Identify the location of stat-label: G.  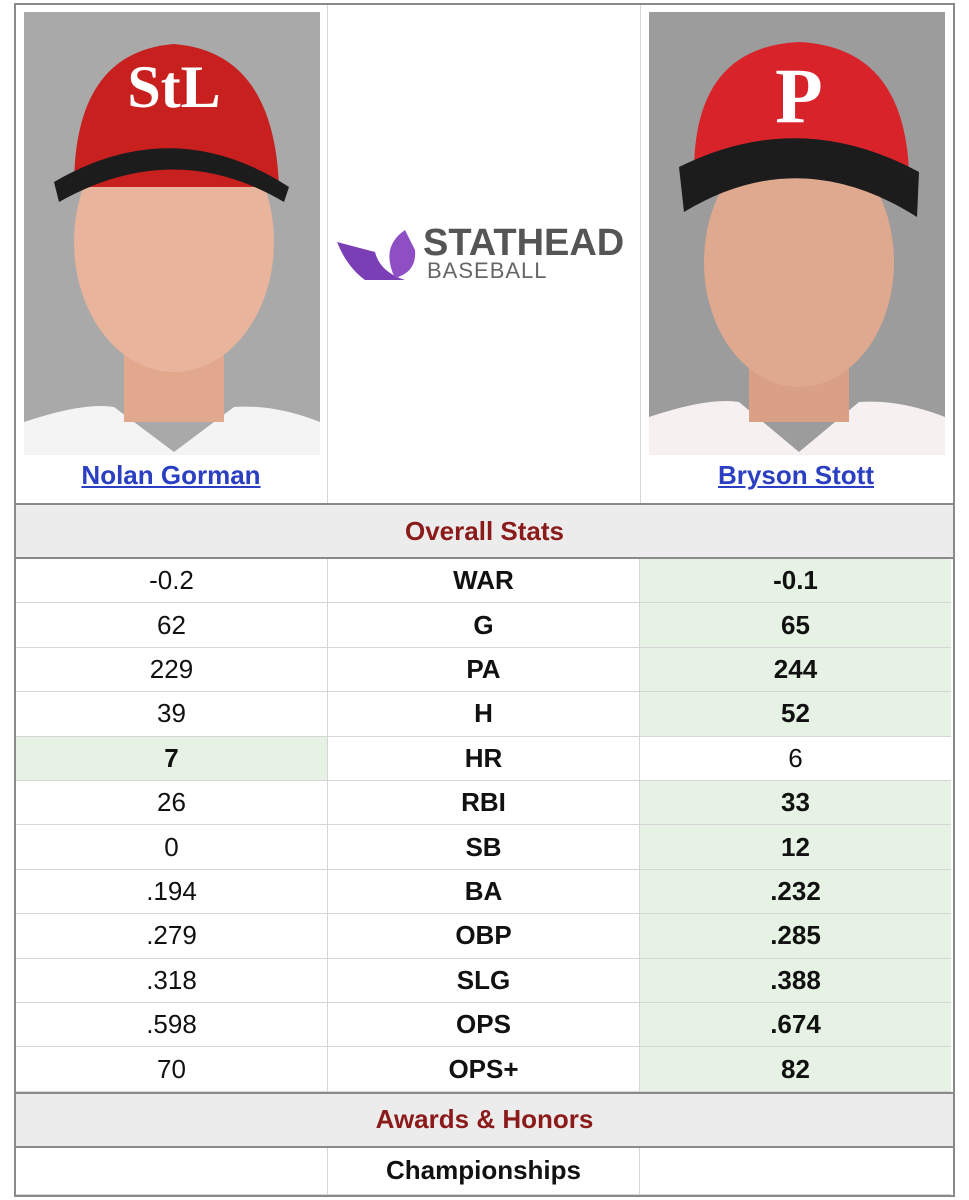
(483, 625).